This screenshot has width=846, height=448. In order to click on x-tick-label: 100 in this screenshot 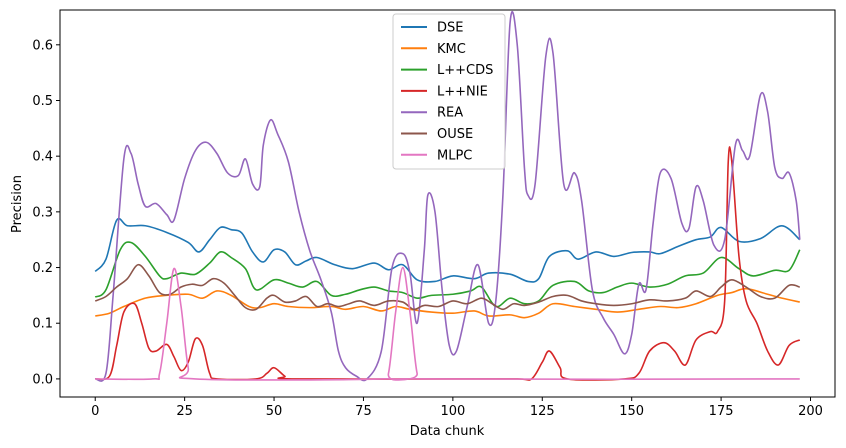, I will do `click(452, 411)`.